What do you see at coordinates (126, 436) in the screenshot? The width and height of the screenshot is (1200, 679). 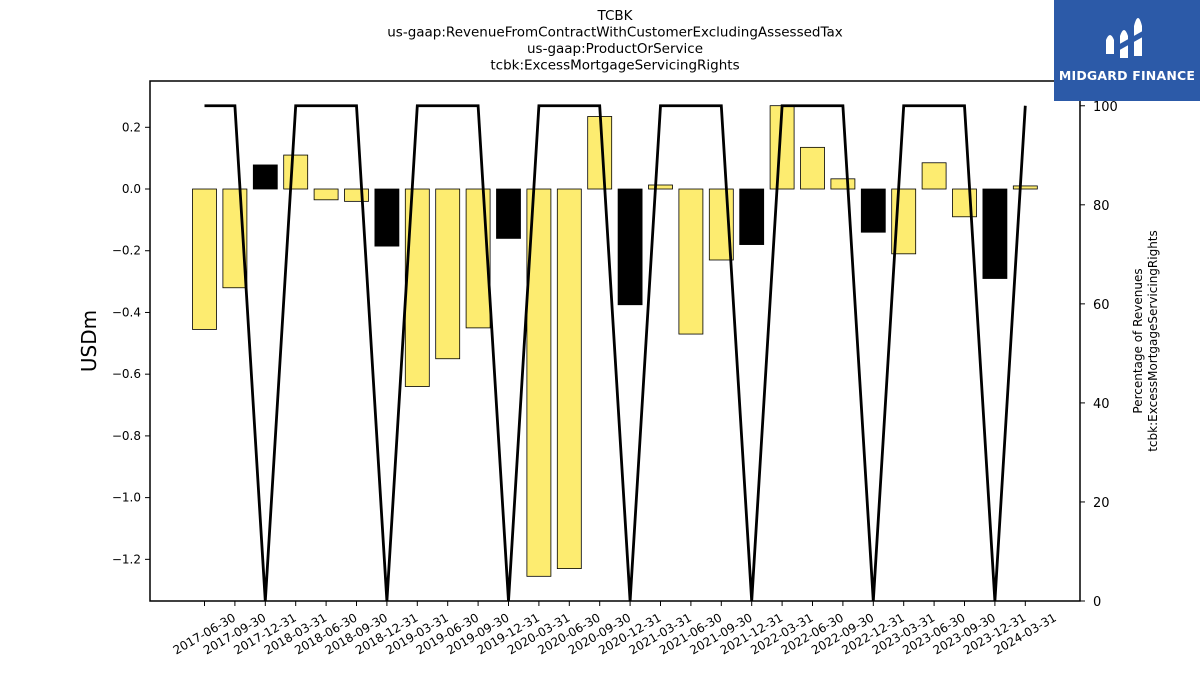 I see `y-tick-label: −0.8` at bounding box center [126, 436].